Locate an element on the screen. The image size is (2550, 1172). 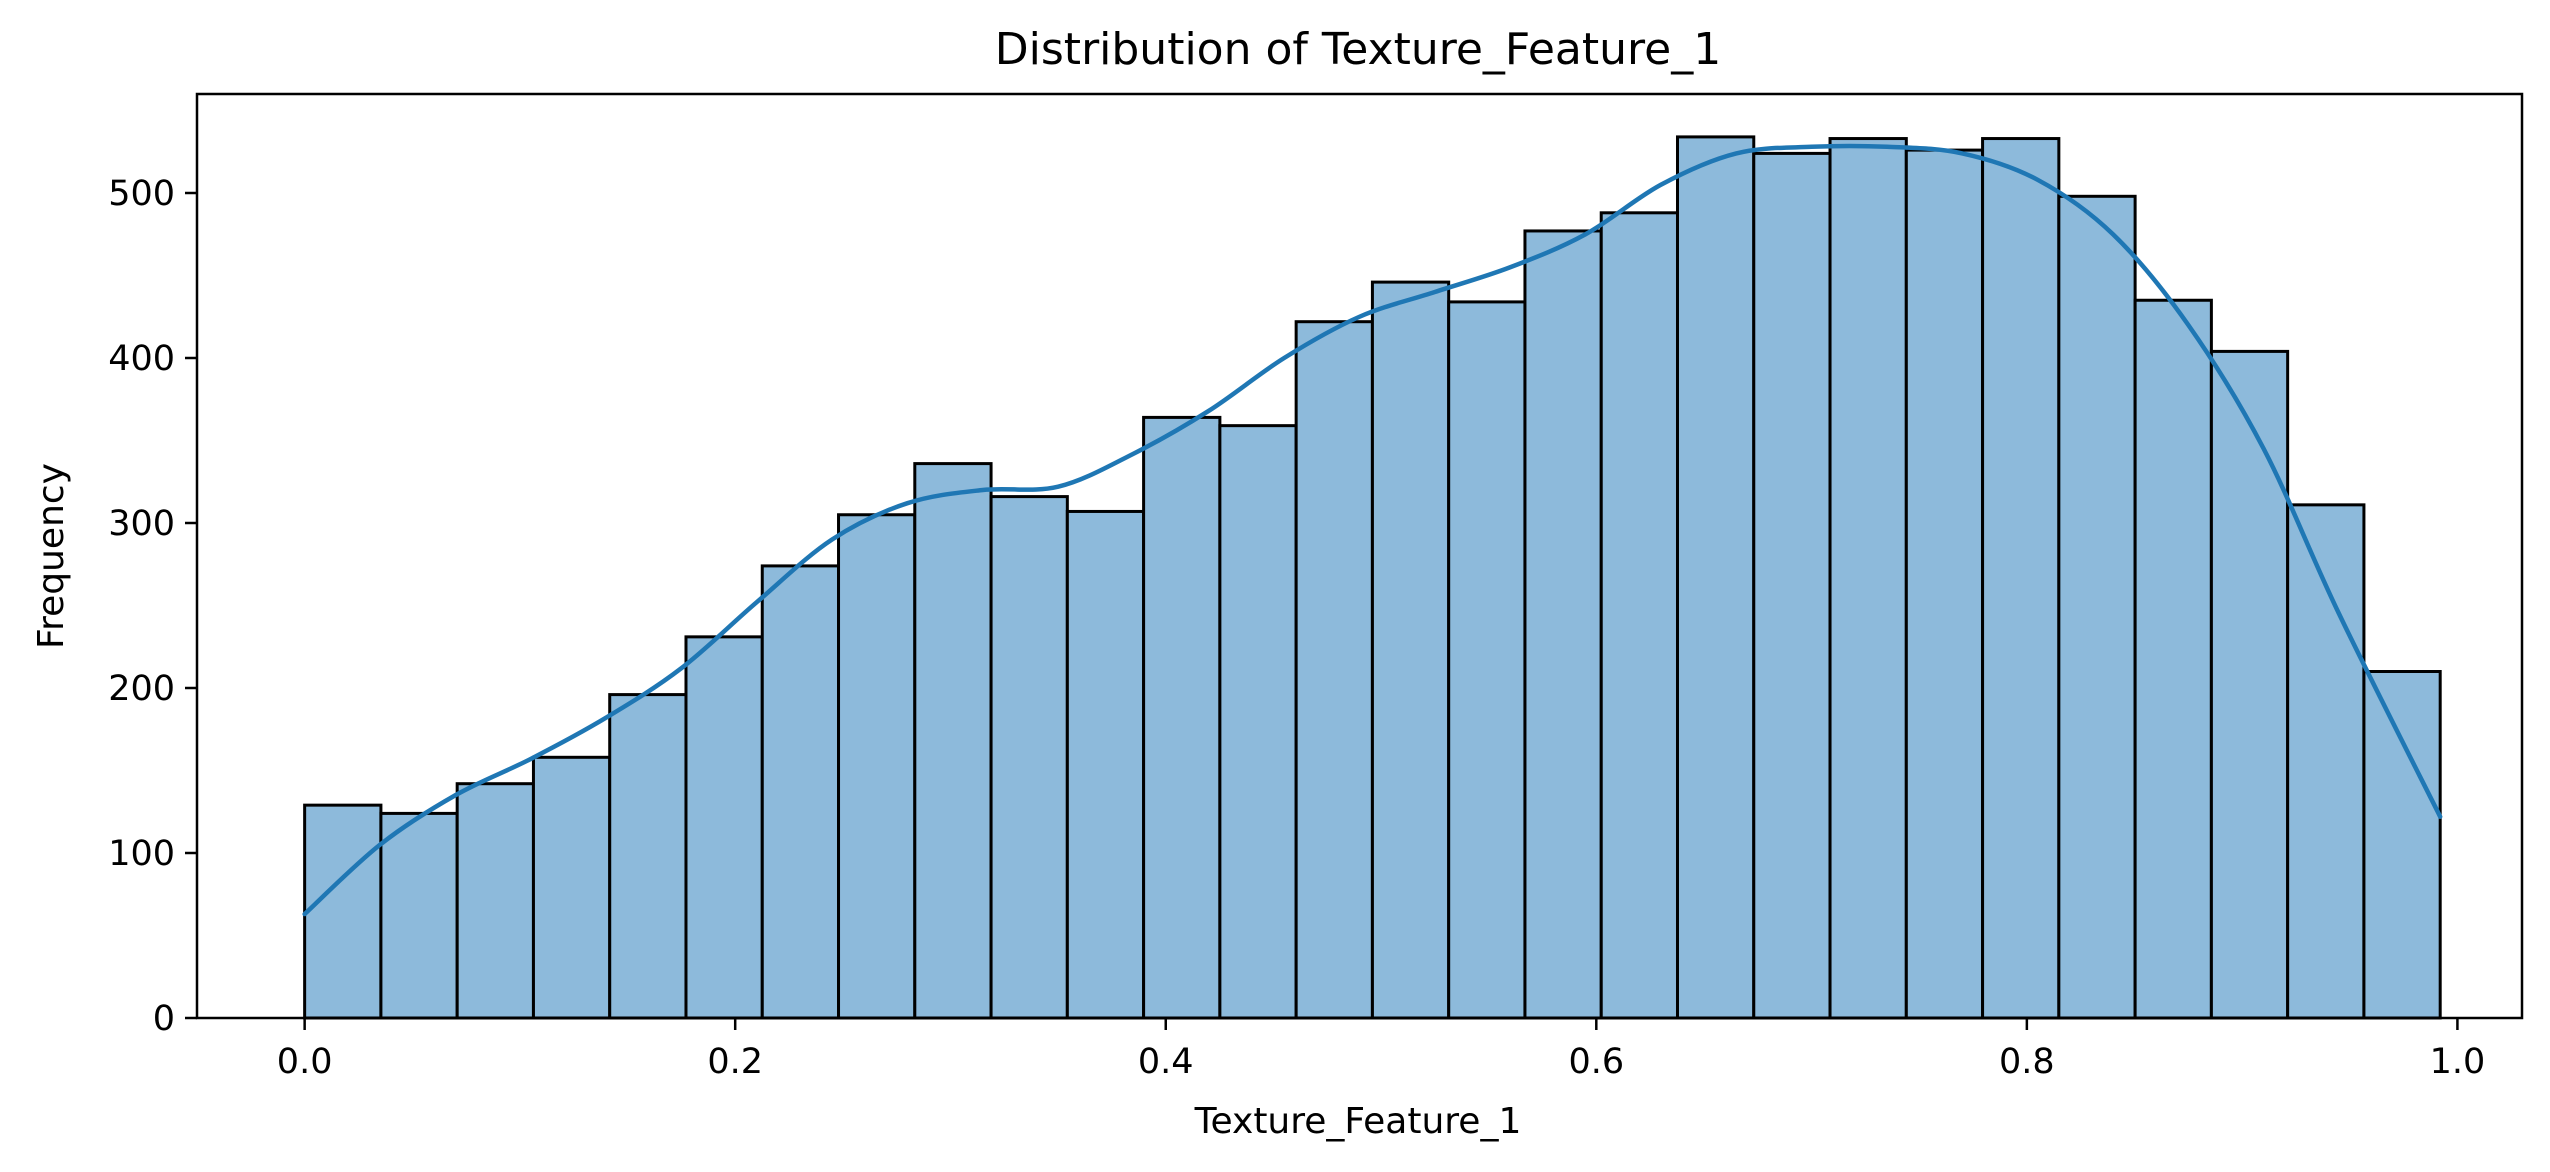
y-tick-label-2: 200 is located at coordinates (141, 689).